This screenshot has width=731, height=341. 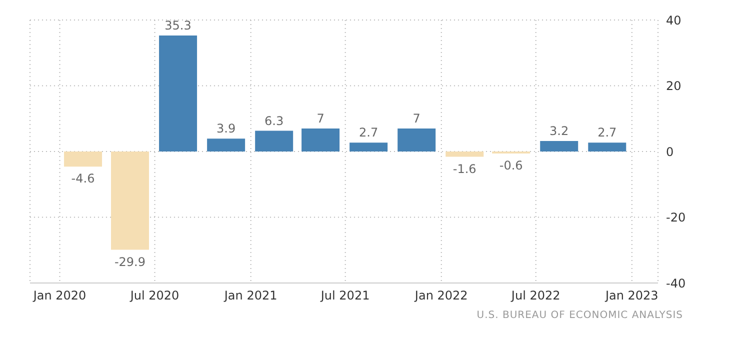 What do you see at coordinates (441, 295) in the screenshot?
I see `x-tick-label: Jan 2022` at bounding box center [441, 295].